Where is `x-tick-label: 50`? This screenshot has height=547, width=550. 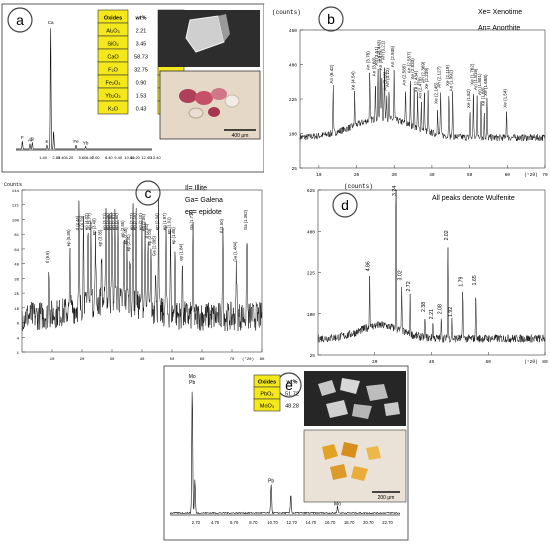
x-tick-label: 50 is located at coordinates (172, 360).